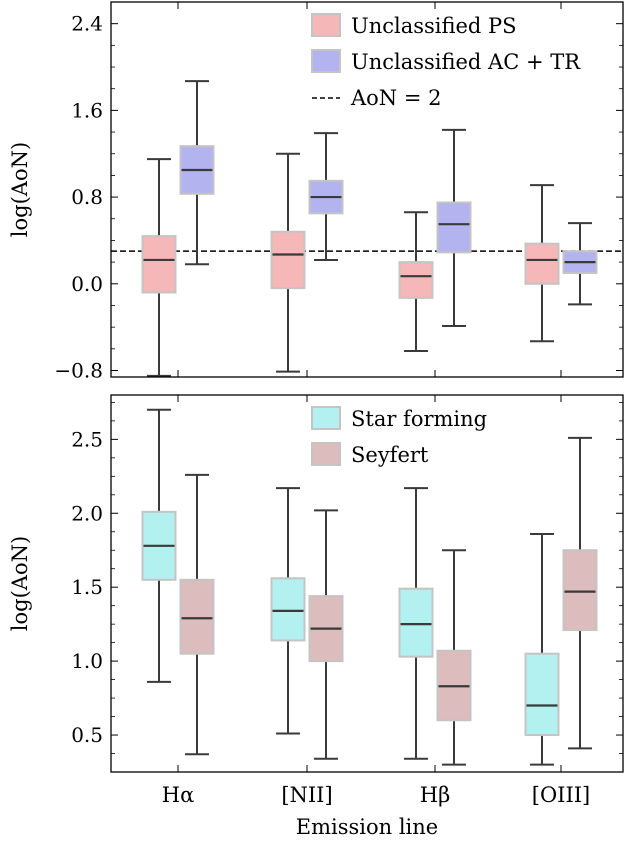  I want to click on legend-label: Unclassified PS, so click(434, 26).